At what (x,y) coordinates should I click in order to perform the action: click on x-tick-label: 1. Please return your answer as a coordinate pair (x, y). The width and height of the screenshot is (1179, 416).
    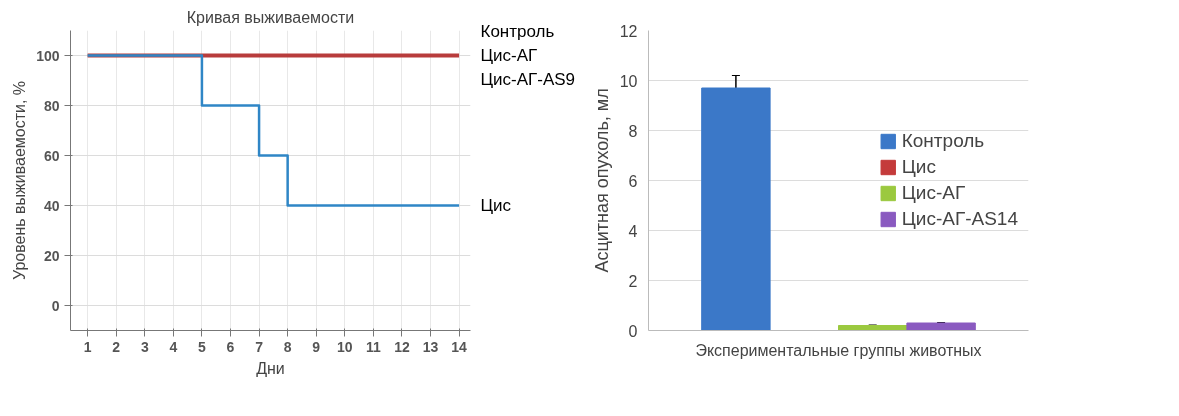
    Looking at the image, I should click on (87, 346).